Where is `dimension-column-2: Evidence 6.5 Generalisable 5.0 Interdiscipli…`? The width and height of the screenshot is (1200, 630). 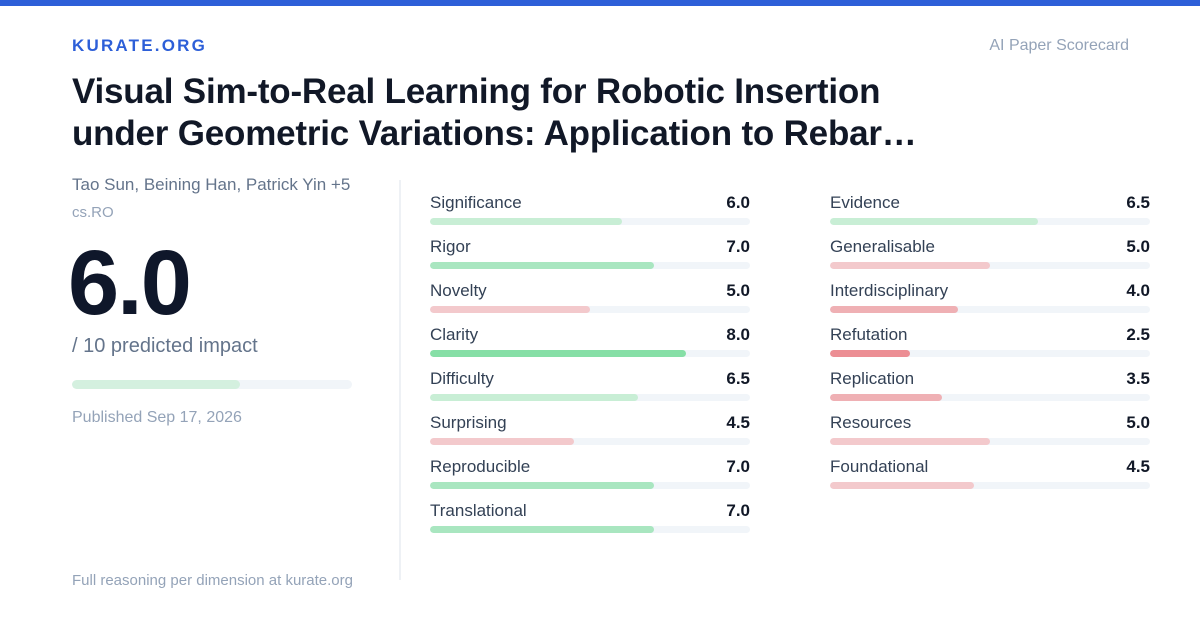 dimension-column-2: Evidence 6.5 Generalisable 5.0 Interdiscipli… is located at coordinates (990, 347).